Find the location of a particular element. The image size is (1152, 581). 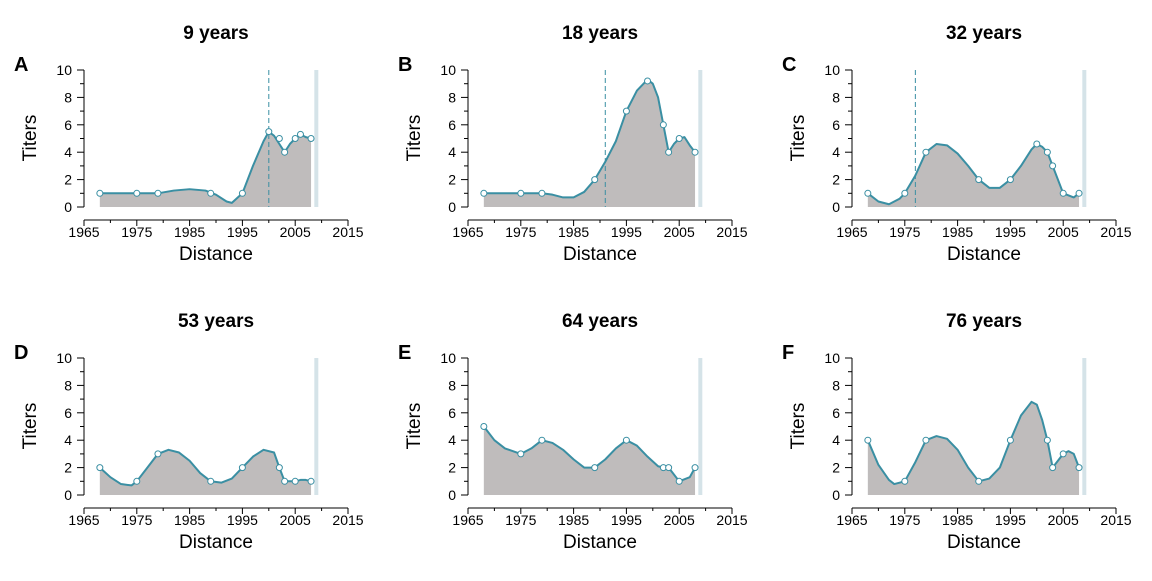

panel-title: 76 years is located at coordinates (984, 321).